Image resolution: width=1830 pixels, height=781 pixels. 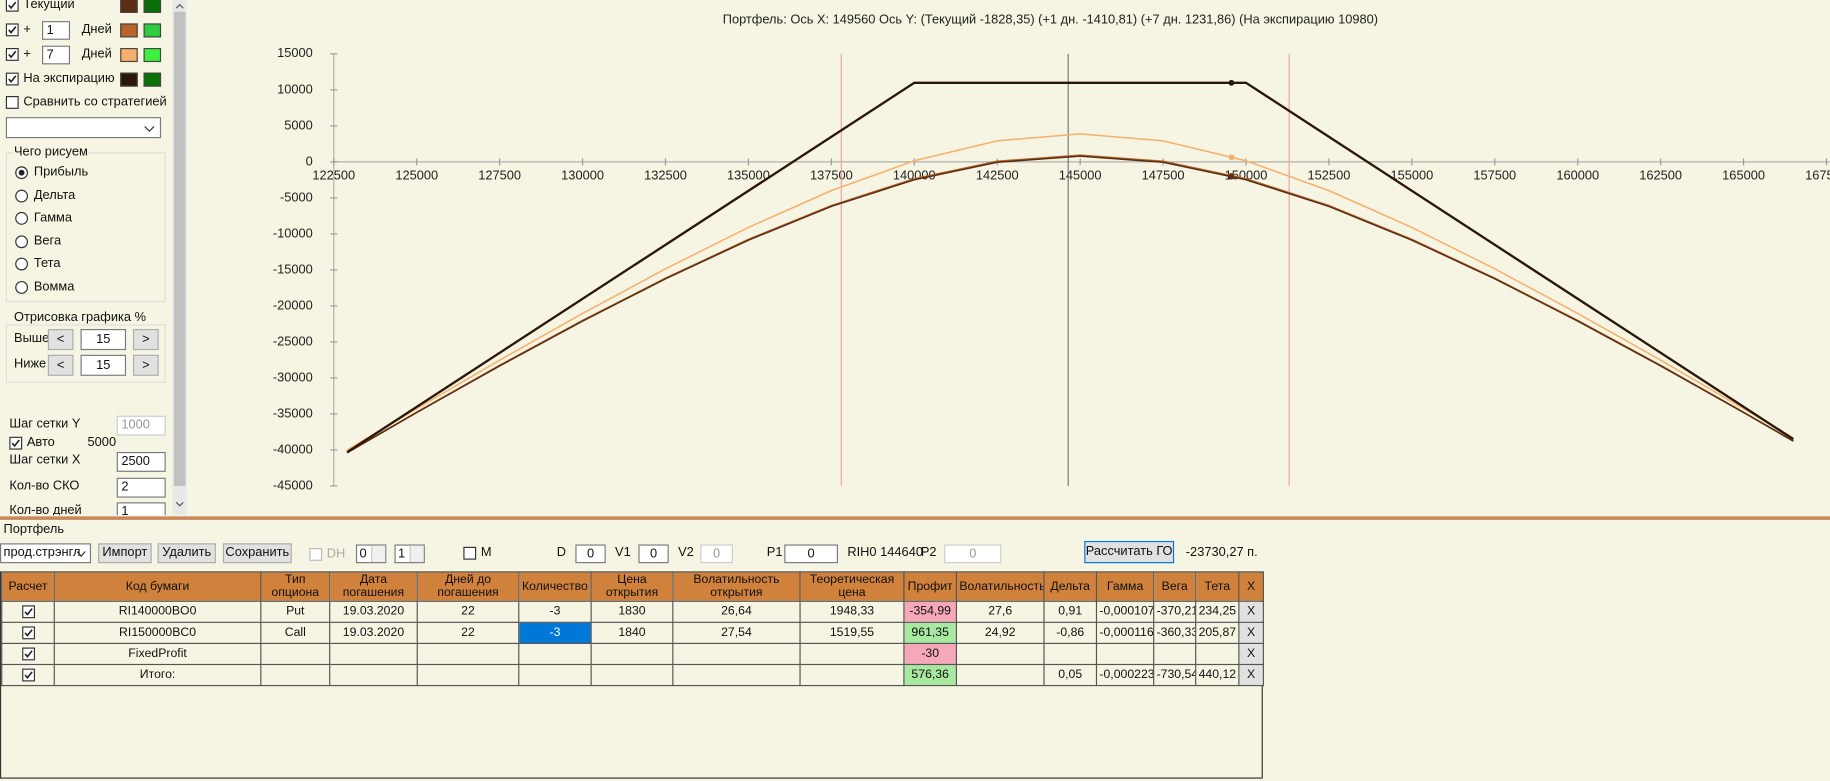 I want to click on column-header: Дельта, so click(x=1070, y=586).